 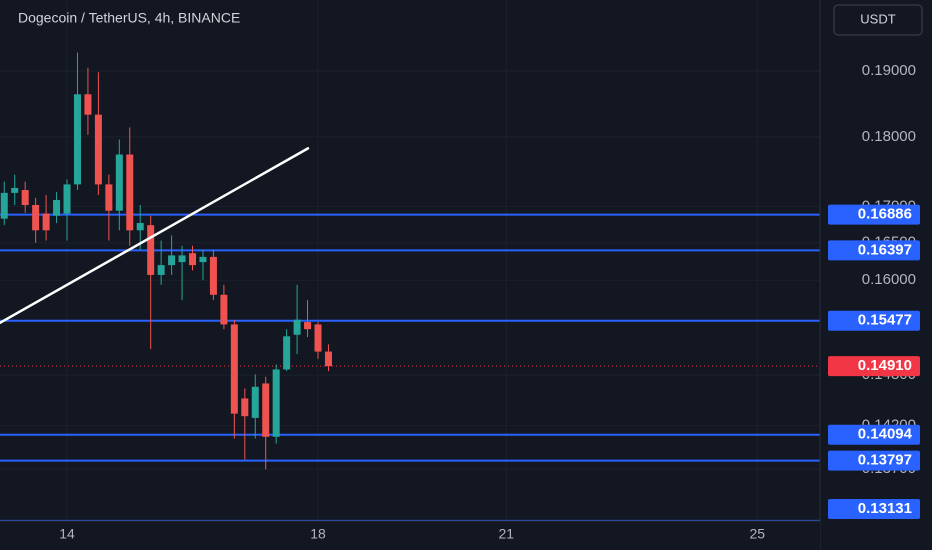 I want to click on price-label-box, so click(x=874, y=366).